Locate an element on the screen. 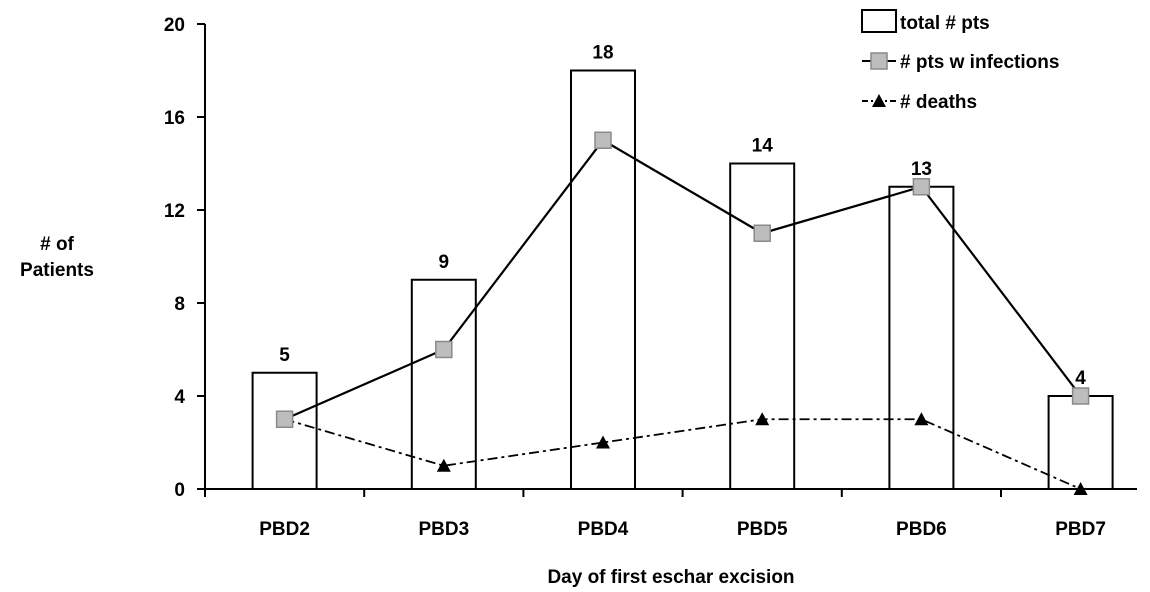 Image resolution: width=1150 pixels, height=592 pixels. bar-data-label: 14 is located at coordinates (763, 146).